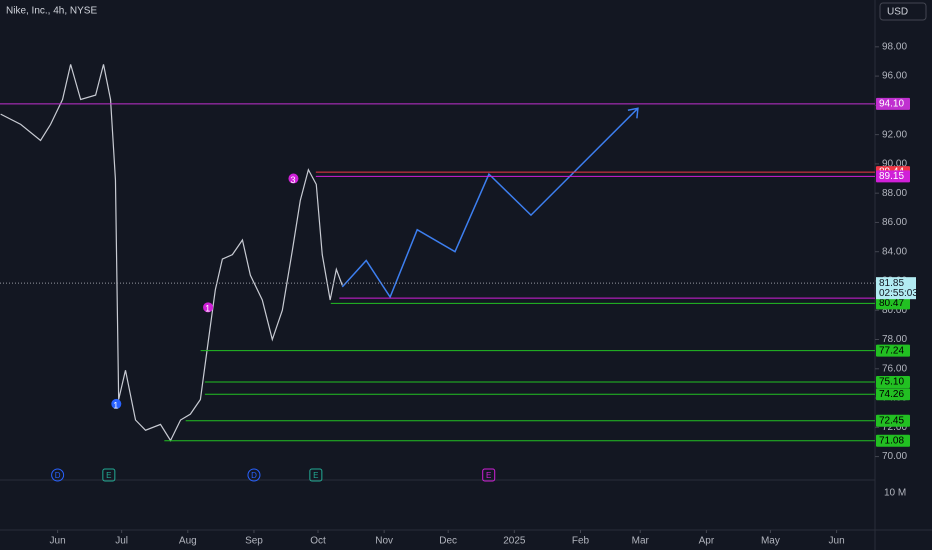 This screenshot has height=550, width=932. What do you see at coordinates (894, 427) in the screenshot?
I see `y-tick-label: 72.00` at bounding box center [894, 427].